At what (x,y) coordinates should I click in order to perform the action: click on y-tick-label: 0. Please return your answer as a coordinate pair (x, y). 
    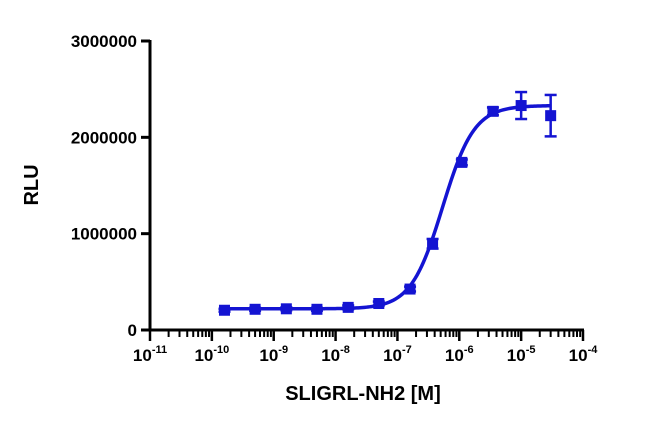
    Looking at the image, I should click on (132, 330).